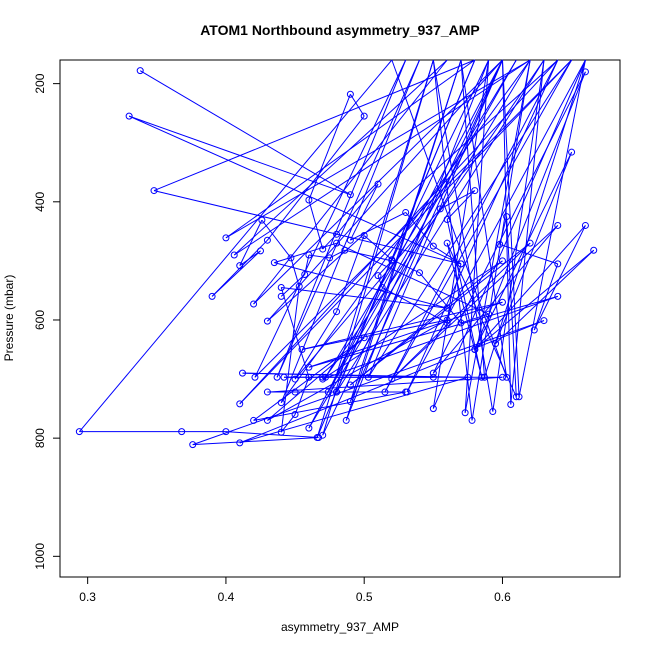 The height and width of the screenshot is (650, 650). I want to click on y-axis-label: Pressure (mbar), so click(9, 318).